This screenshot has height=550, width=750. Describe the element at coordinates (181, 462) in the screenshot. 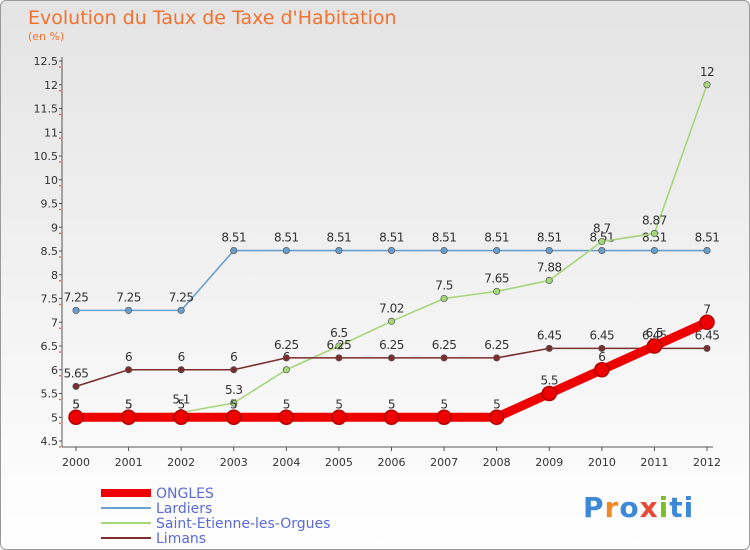

I see `x-tick-label: 2002` at that location.